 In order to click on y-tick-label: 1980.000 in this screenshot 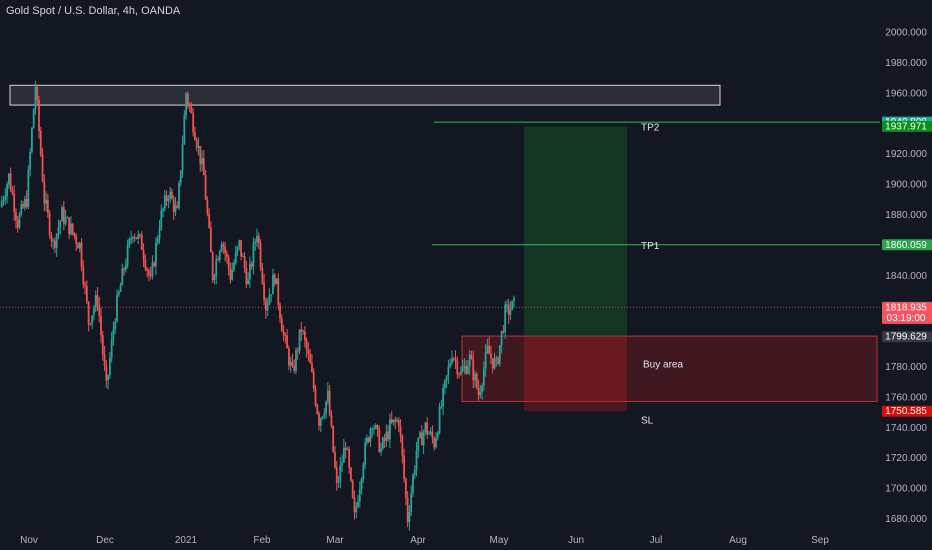, I will do `click(906, 63)`.